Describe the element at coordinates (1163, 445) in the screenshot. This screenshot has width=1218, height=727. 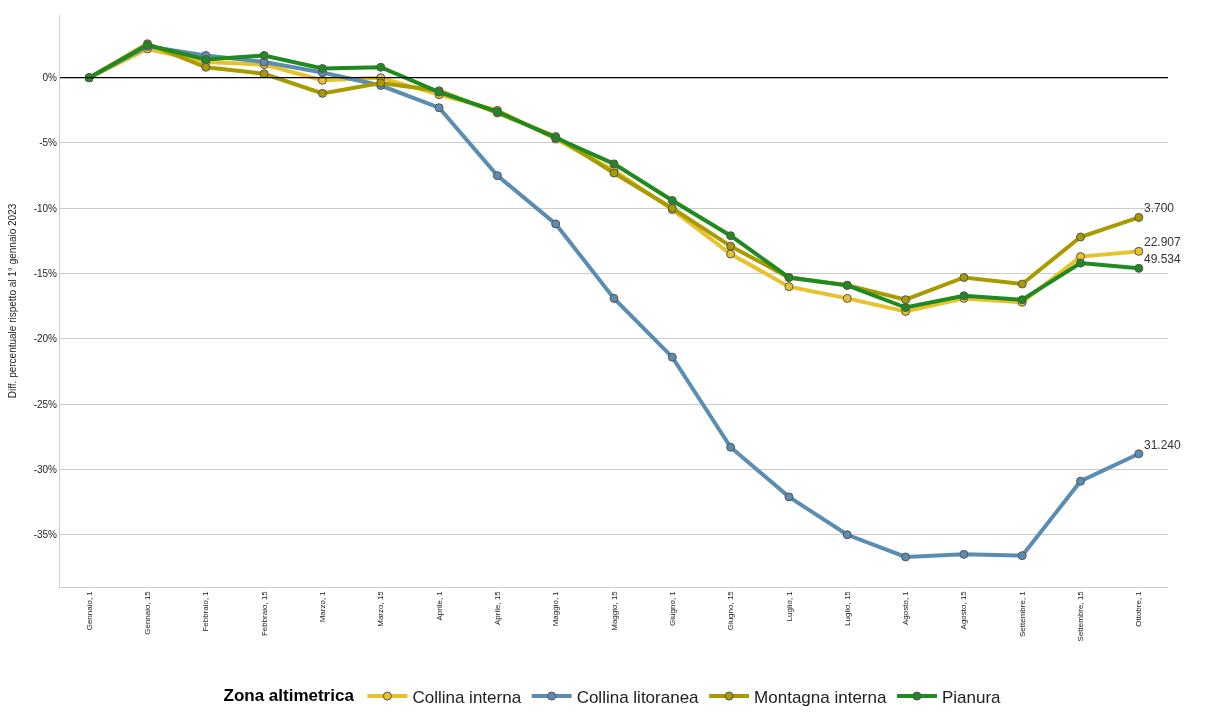
I see `annotation: 31.240` at that location.